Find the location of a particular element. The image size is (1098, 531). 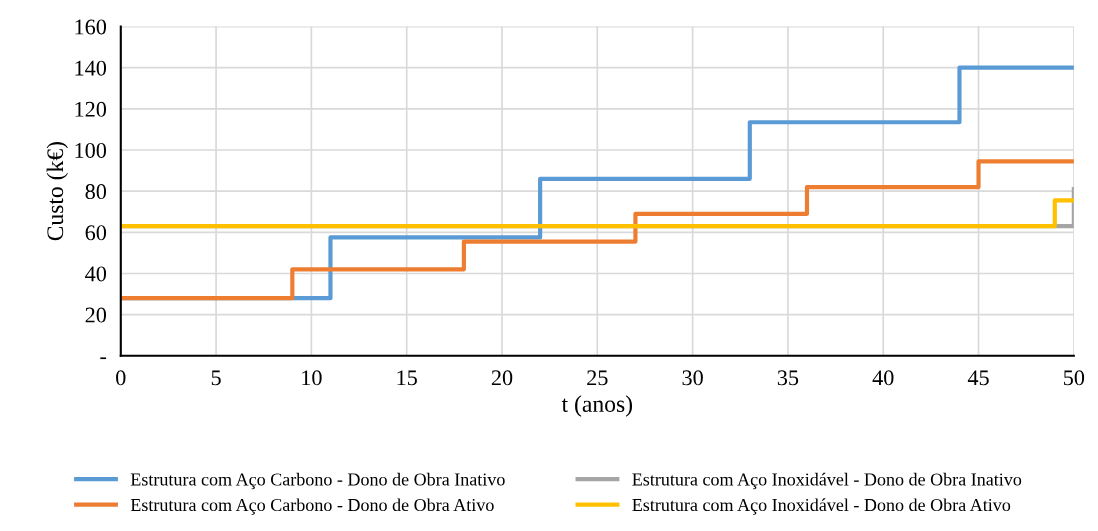

y-tick-label: 140 is located at coordinates (91, 68).